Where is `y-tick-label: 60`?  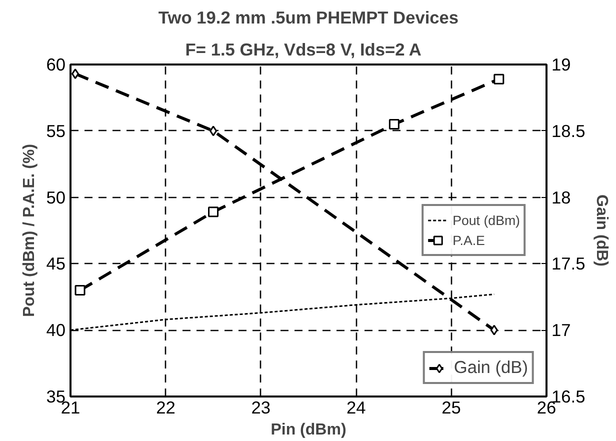 y-tick-label: 60 is located at coordinates (56, 64).